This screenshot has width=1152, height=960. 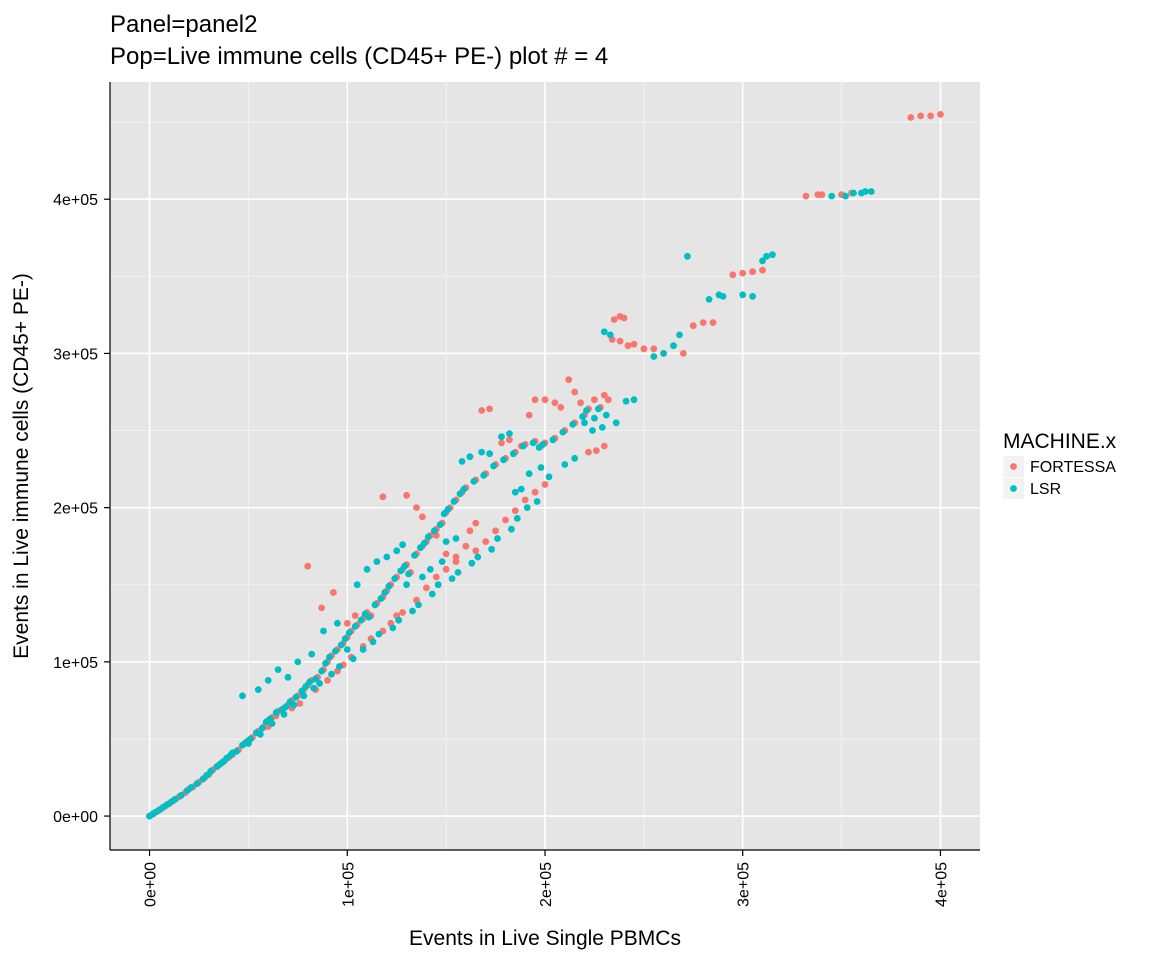 I want to click on x-tick-label: 4e+05, so click(x=941, y=884).